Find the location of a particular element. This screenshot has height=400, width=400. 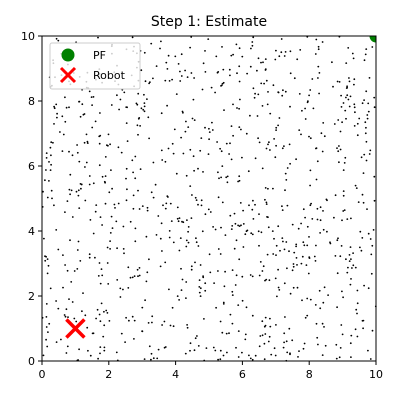

robot-series is located at coordinates (75, 328).